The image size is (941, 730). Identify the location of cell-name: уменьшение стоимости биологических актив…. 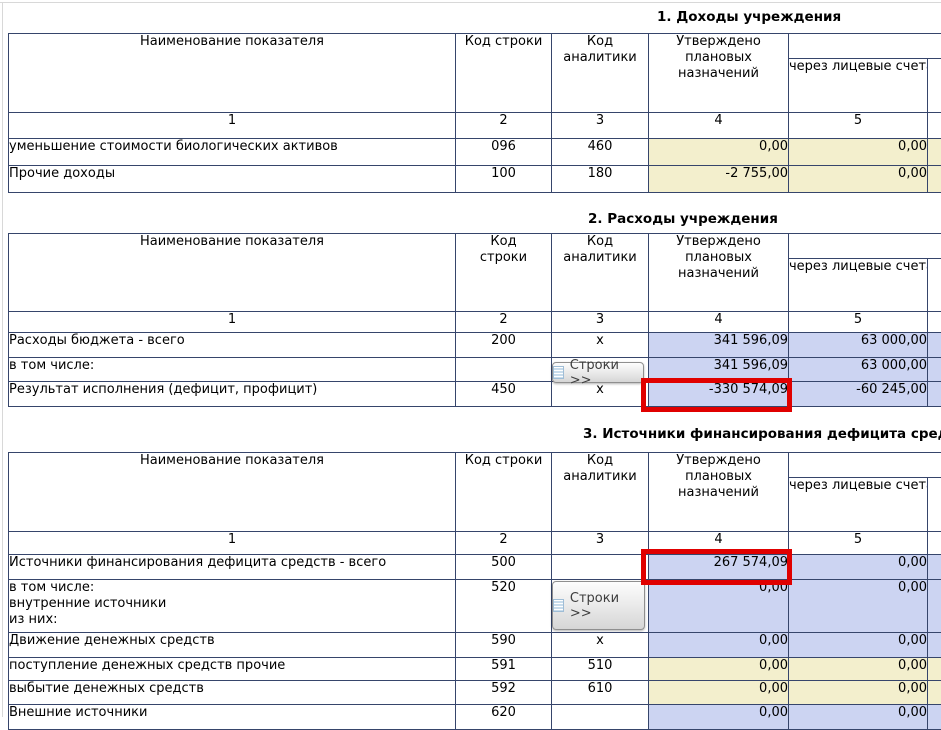
(232, 152).